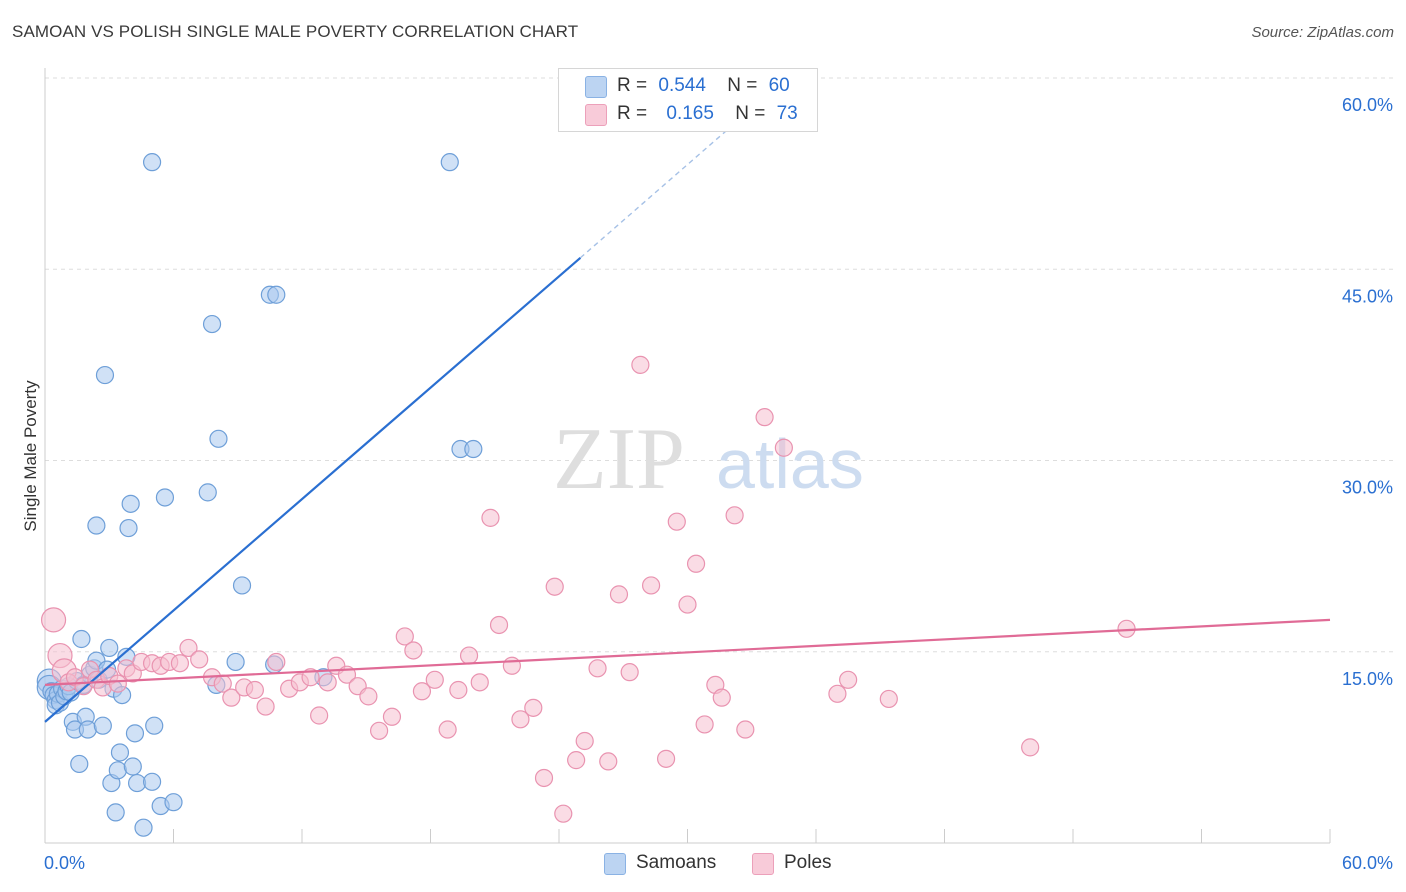  What do you see at coordinates (619, 459) in the screenshot?
I see `watermark-zip: ZIP` at bounding box center [619, 459].